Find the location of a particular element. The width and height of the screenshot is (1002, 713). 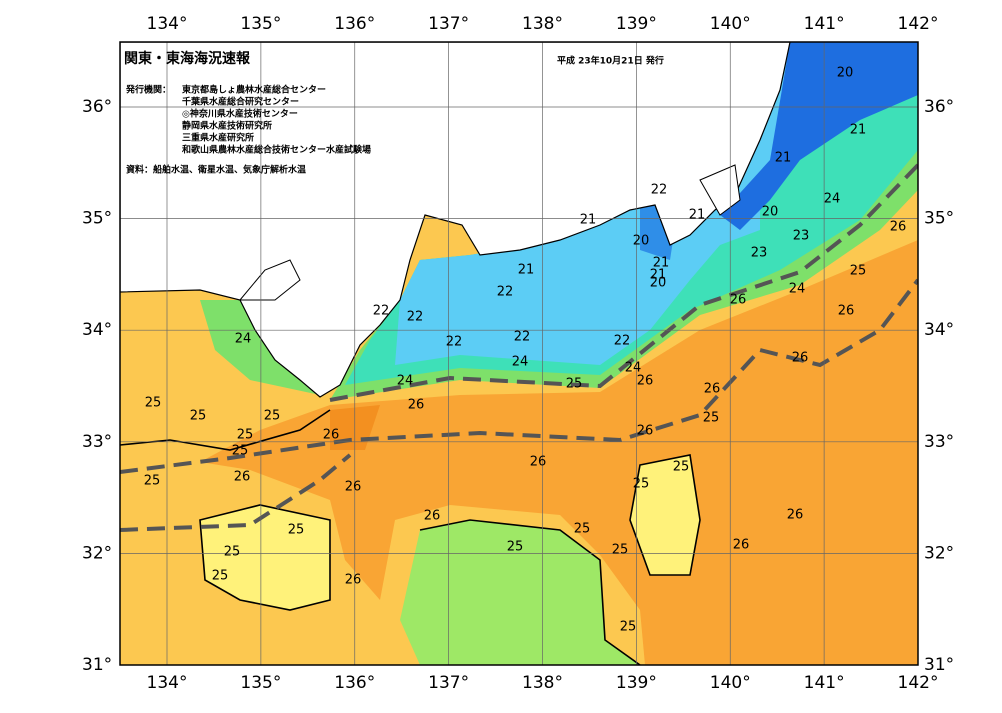

lon-tick-label: 135° is located at coordinates (260, 683).